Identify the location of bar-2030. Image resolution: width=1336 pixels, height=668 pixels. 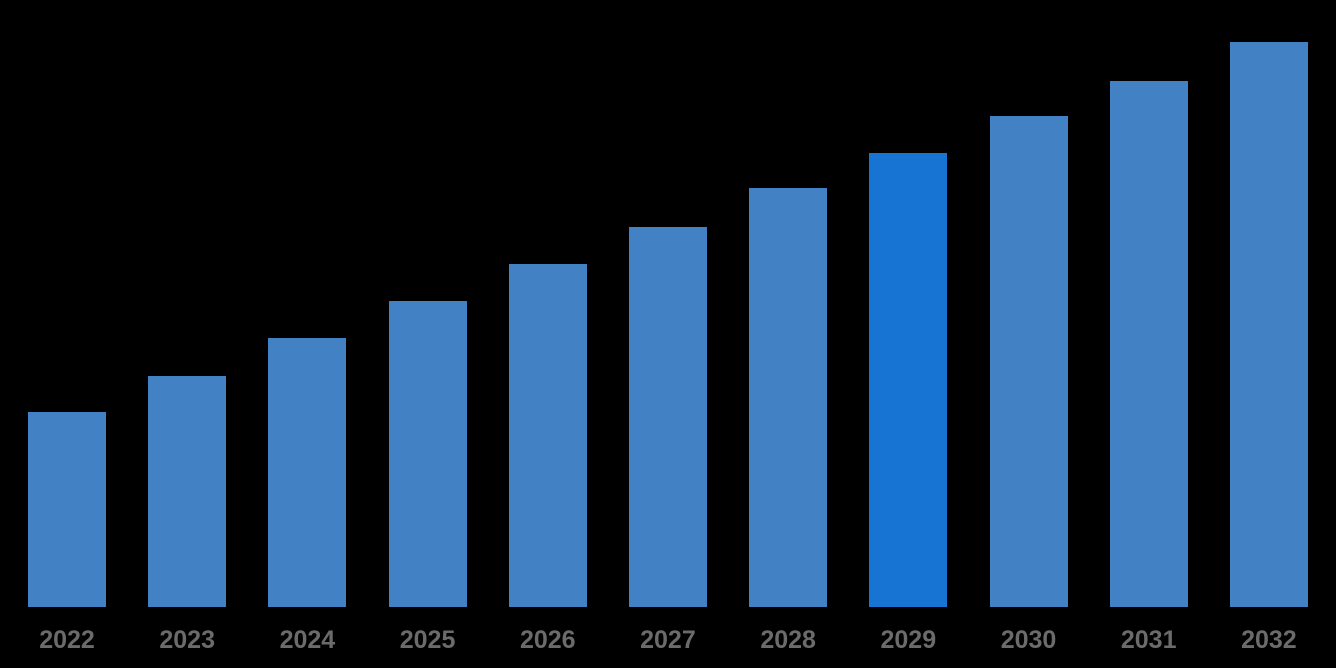
(1028, 361).